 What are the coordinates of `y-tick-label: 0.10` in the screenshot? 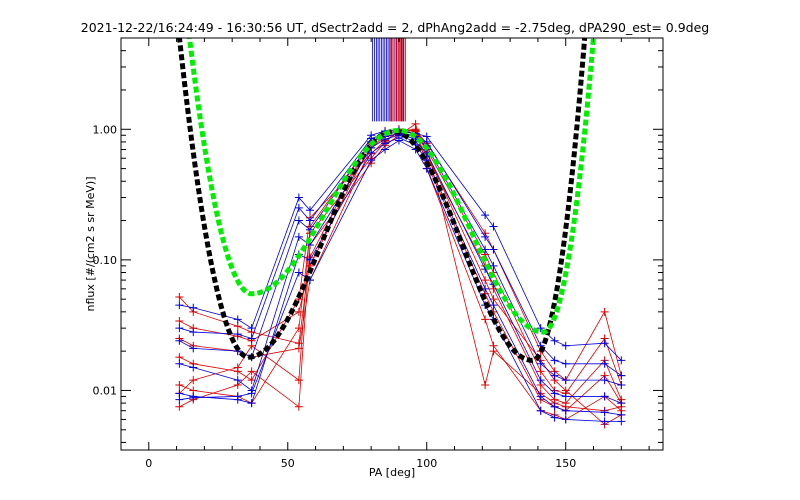 It's located at (105, 260).